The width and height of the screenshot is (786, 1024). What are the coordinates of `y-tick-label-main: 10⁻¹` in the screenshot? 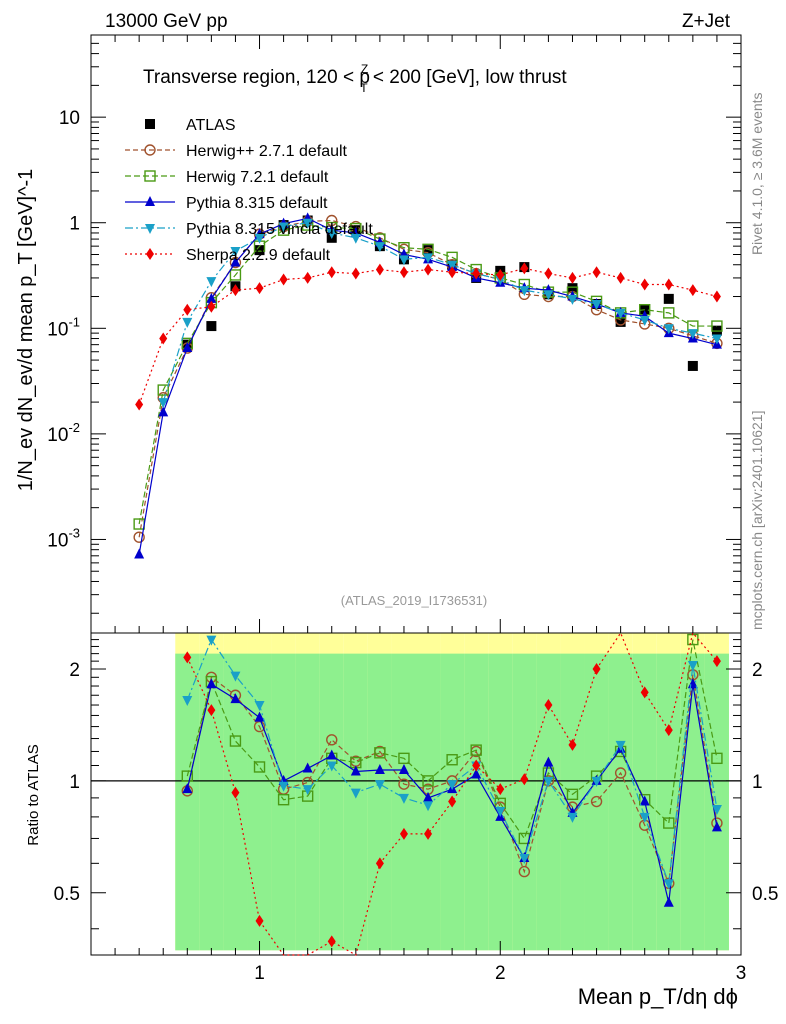 It's located at (63, 327).